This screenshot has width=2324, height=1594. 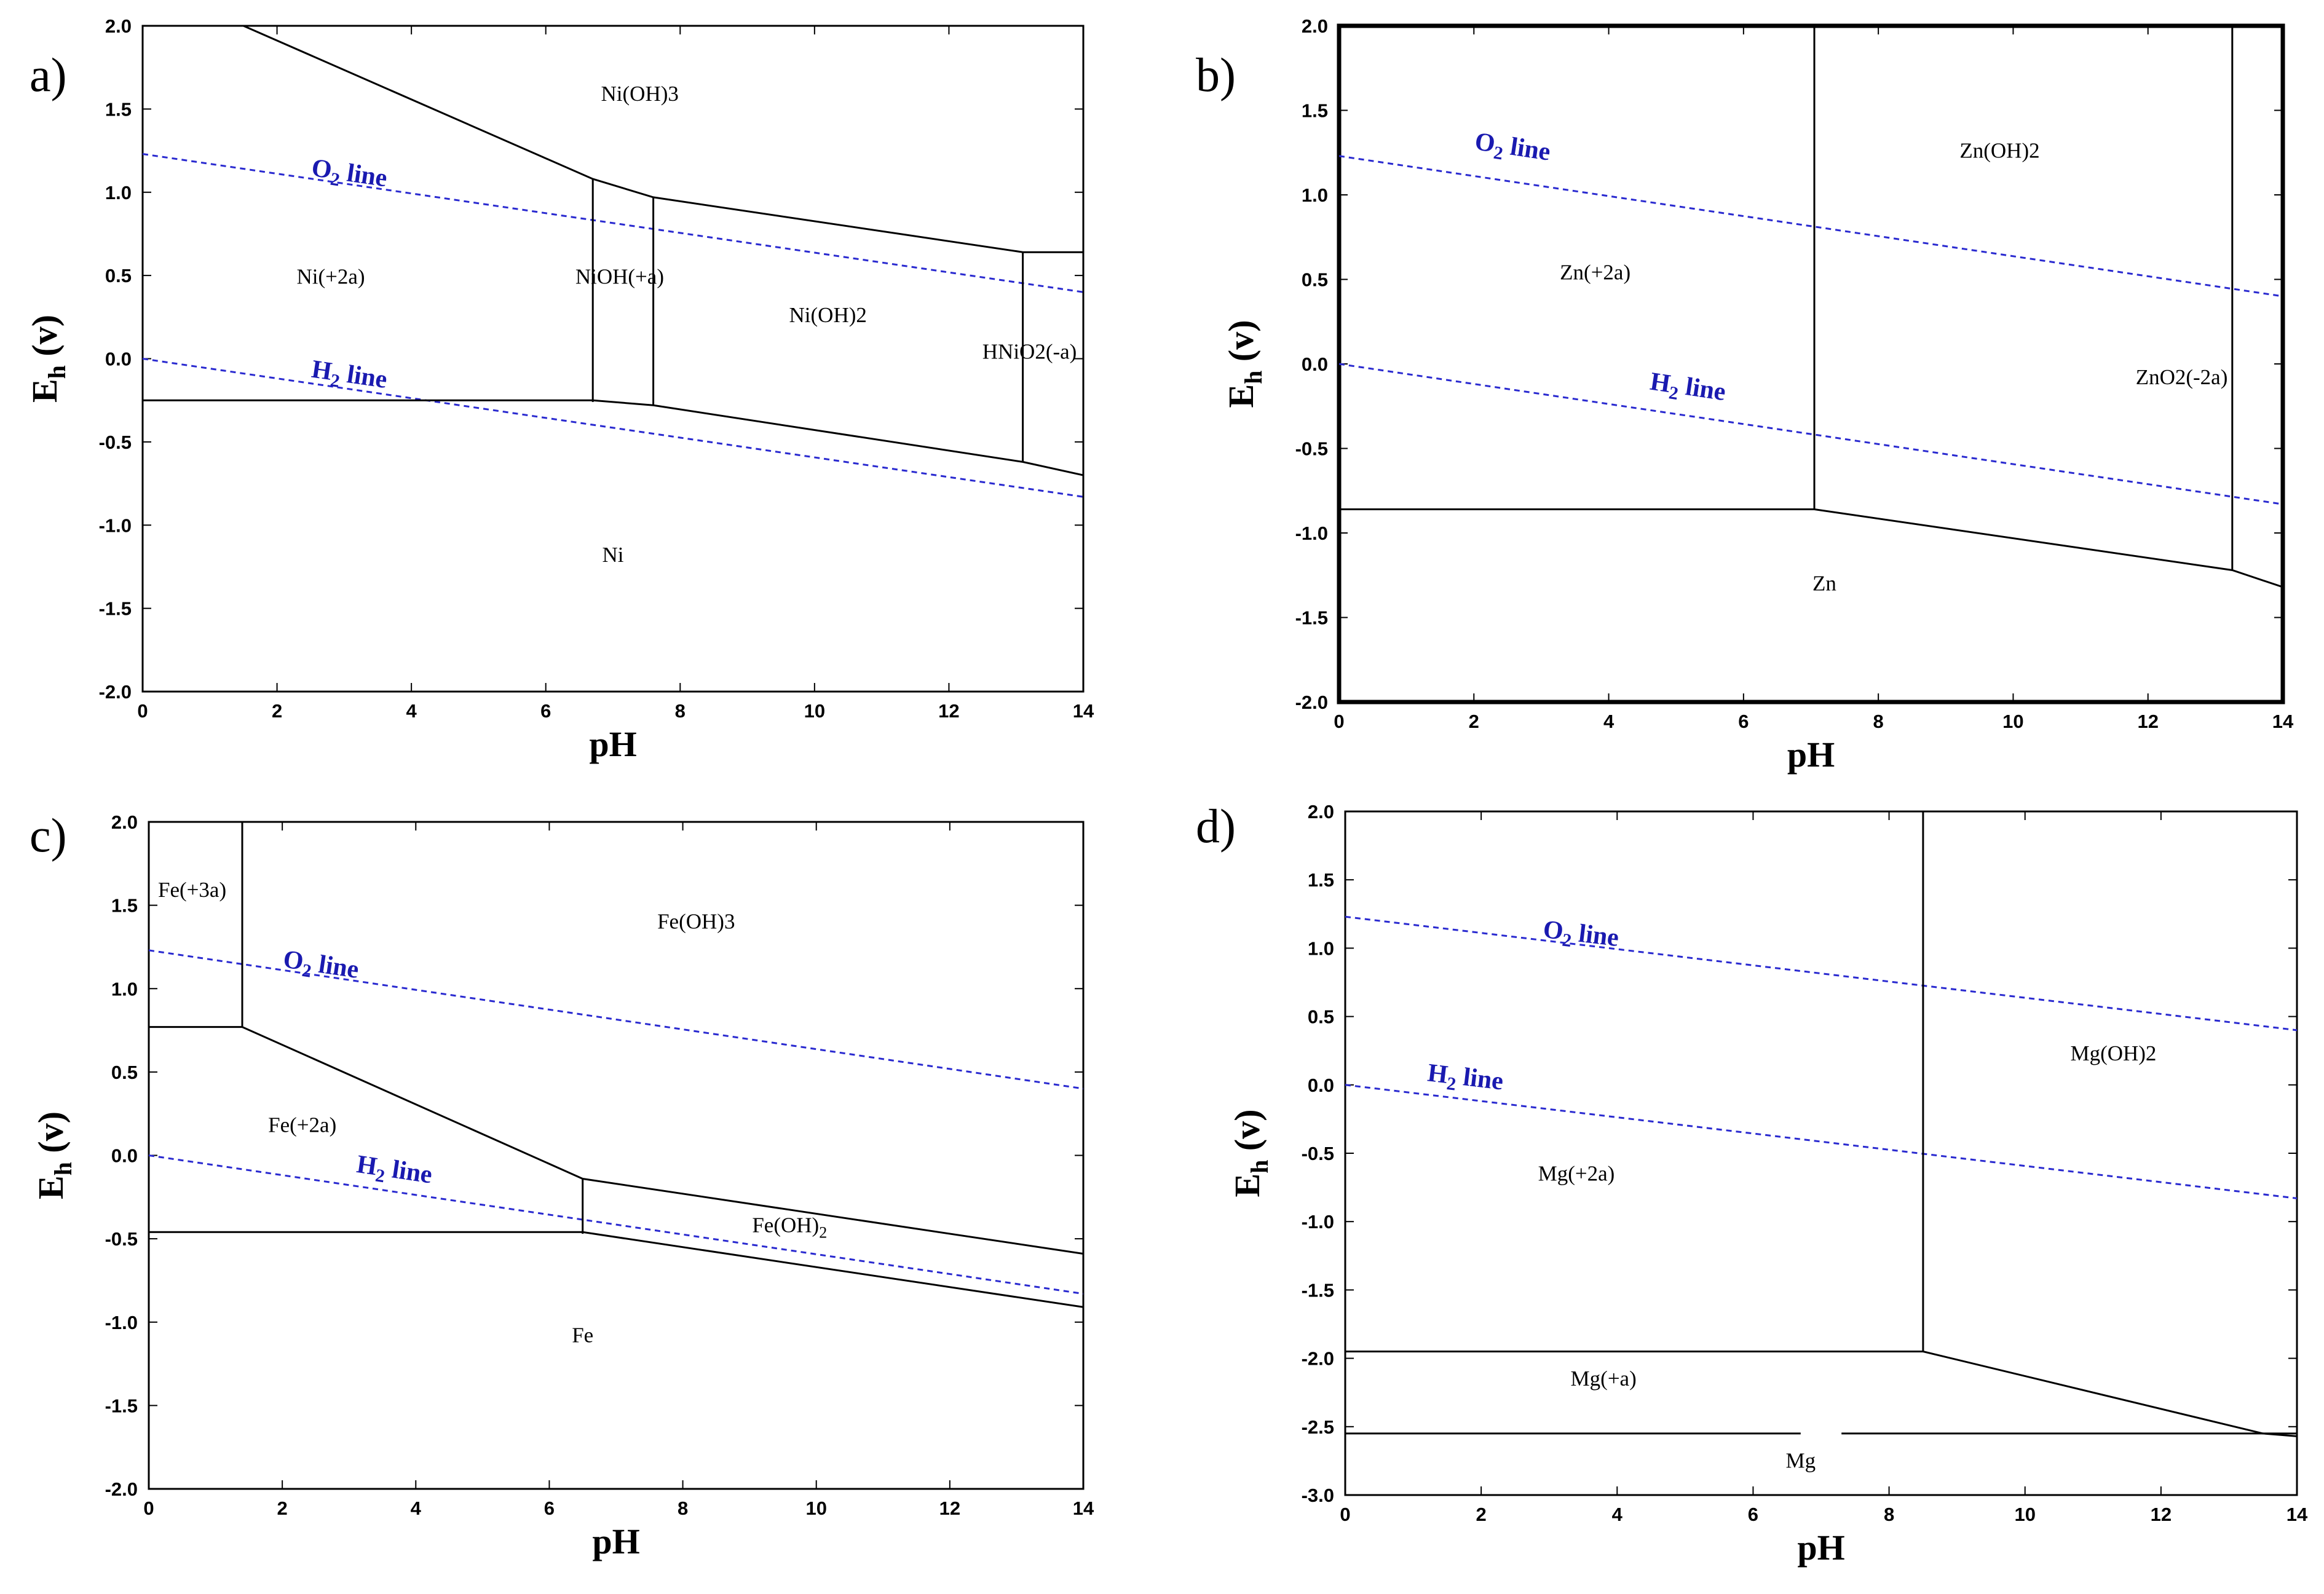 I want to click on region-label-text: Fe(+3a), so click(x=192, y=890).